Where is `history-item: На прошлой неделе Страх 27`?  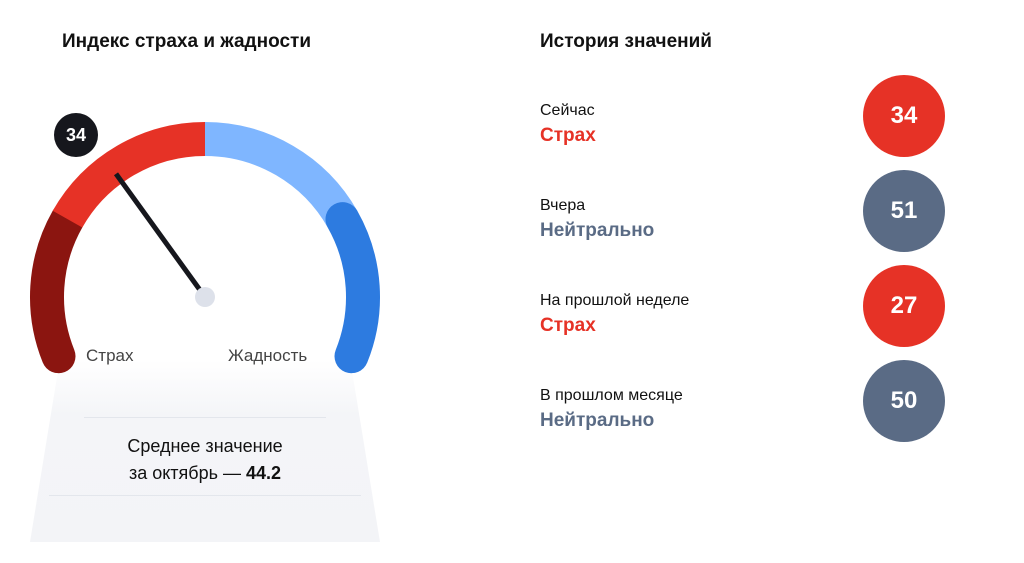 history-item: На прошлой неделе Страх 27 is located at coordinates (750, 317).